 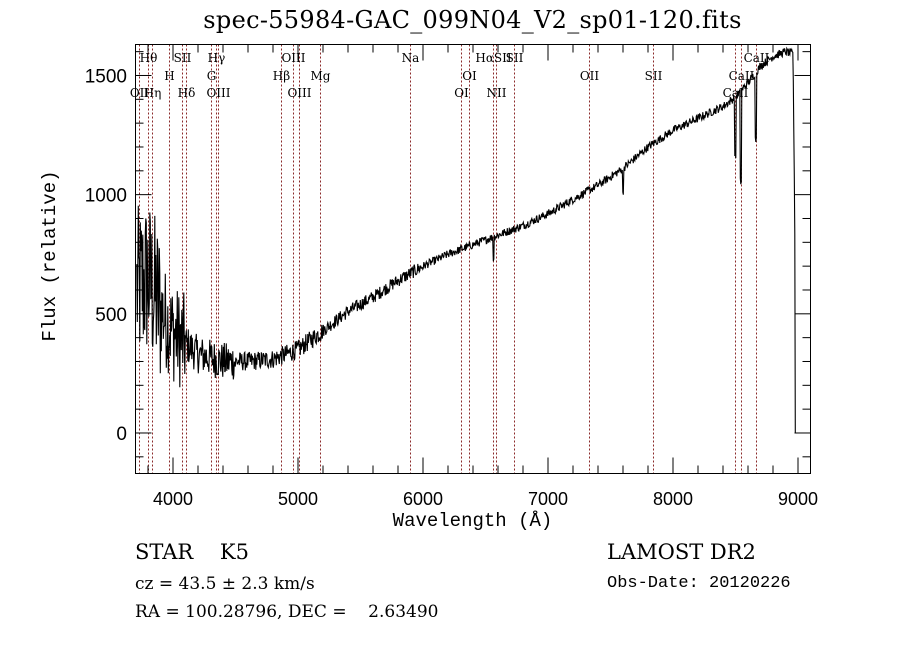 What do you see at coordinates (281, 76) in the screenshot?
I see `spectral-line-label: Hβ` at bounding box center [281, 76].